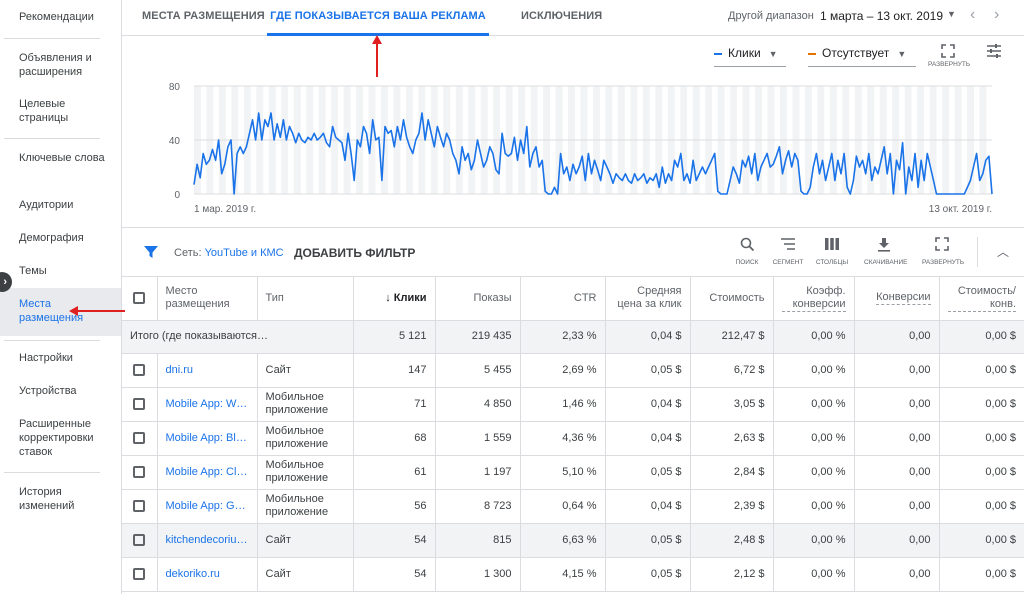 The image size is (1024, 594). I want to click on tool-download-button: СКАЧИВАНИЕ, so click(885, 251).